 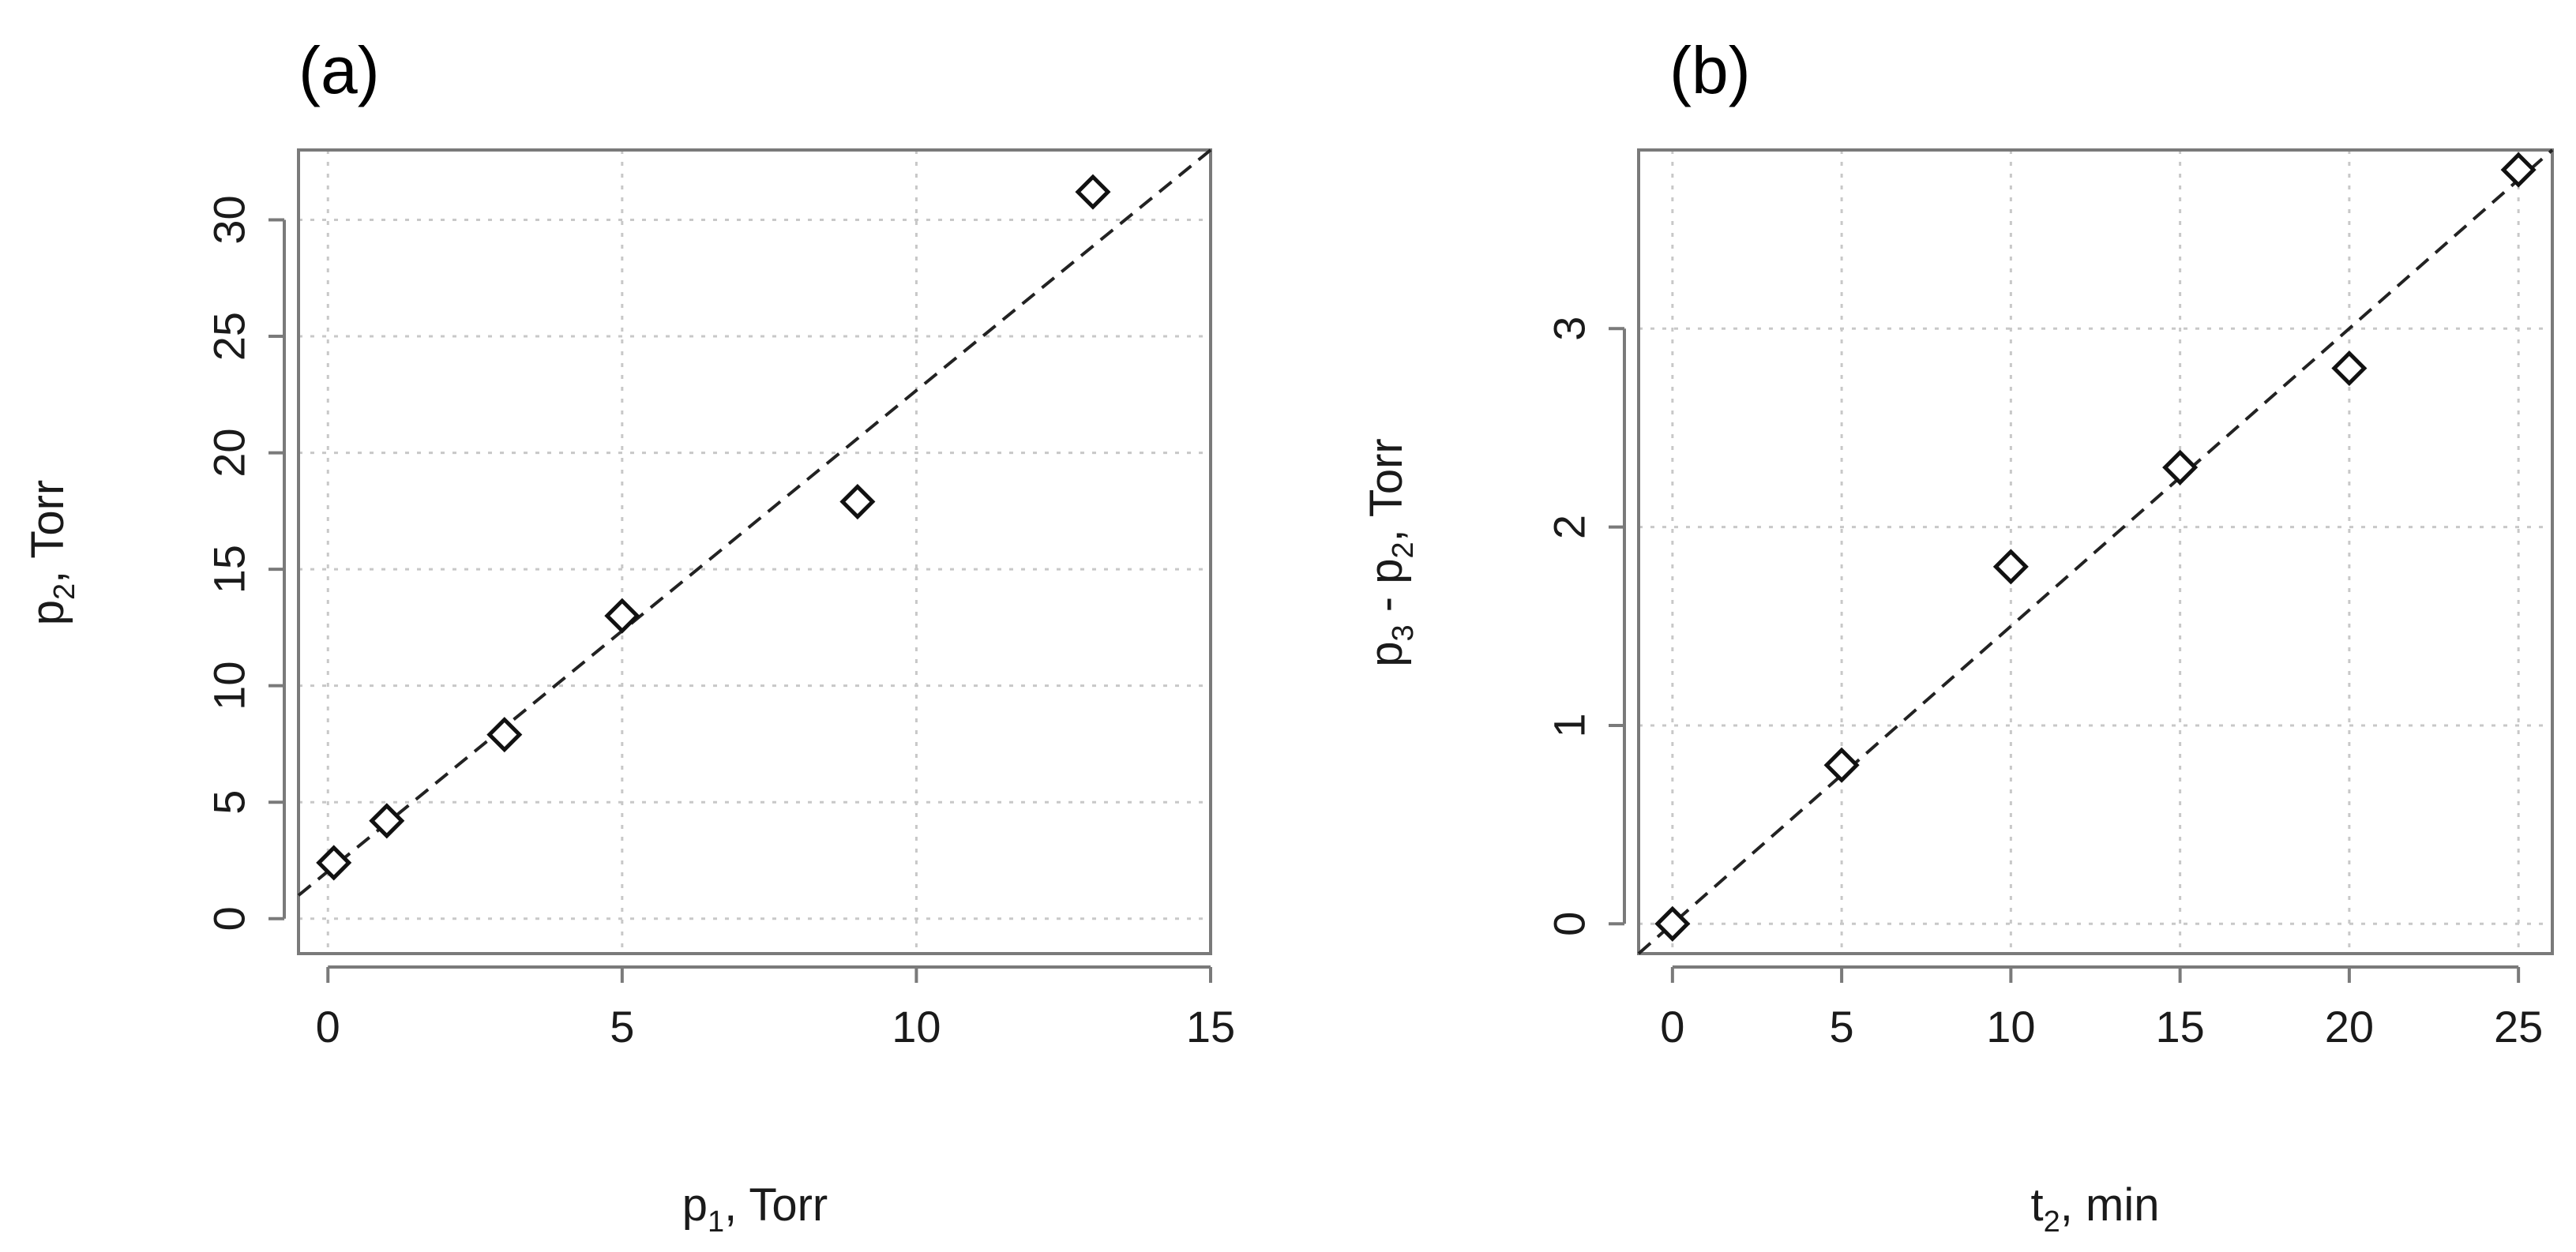 What do you see at coordinates (1569, 725) in the screenshot?
I see `y-tick-label: 1` at bounding box center [1569, 725].